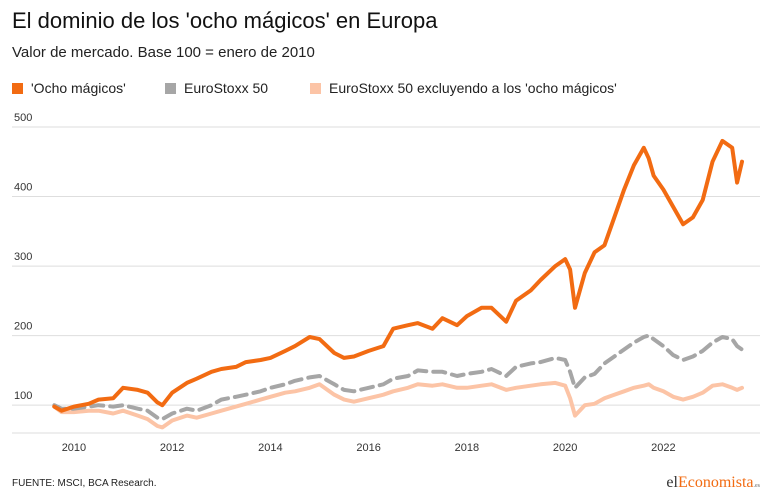 The width and height of the screenshot is (770, 500). Describe the element at coordinates (23, 257) in the screenshot. I see `y-tick-label-300: 300` at that location.